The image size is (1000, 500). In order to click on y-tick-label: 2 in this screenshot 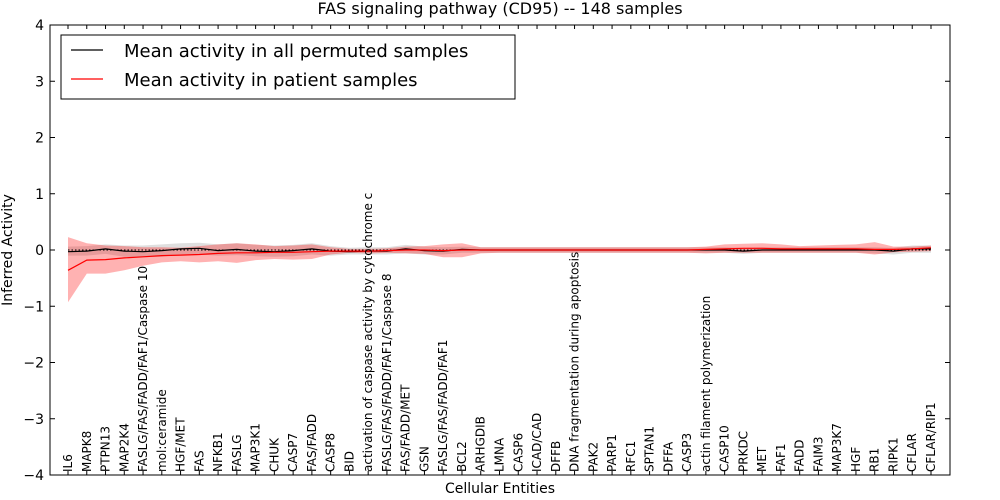, I will do `click(39, 139)`.